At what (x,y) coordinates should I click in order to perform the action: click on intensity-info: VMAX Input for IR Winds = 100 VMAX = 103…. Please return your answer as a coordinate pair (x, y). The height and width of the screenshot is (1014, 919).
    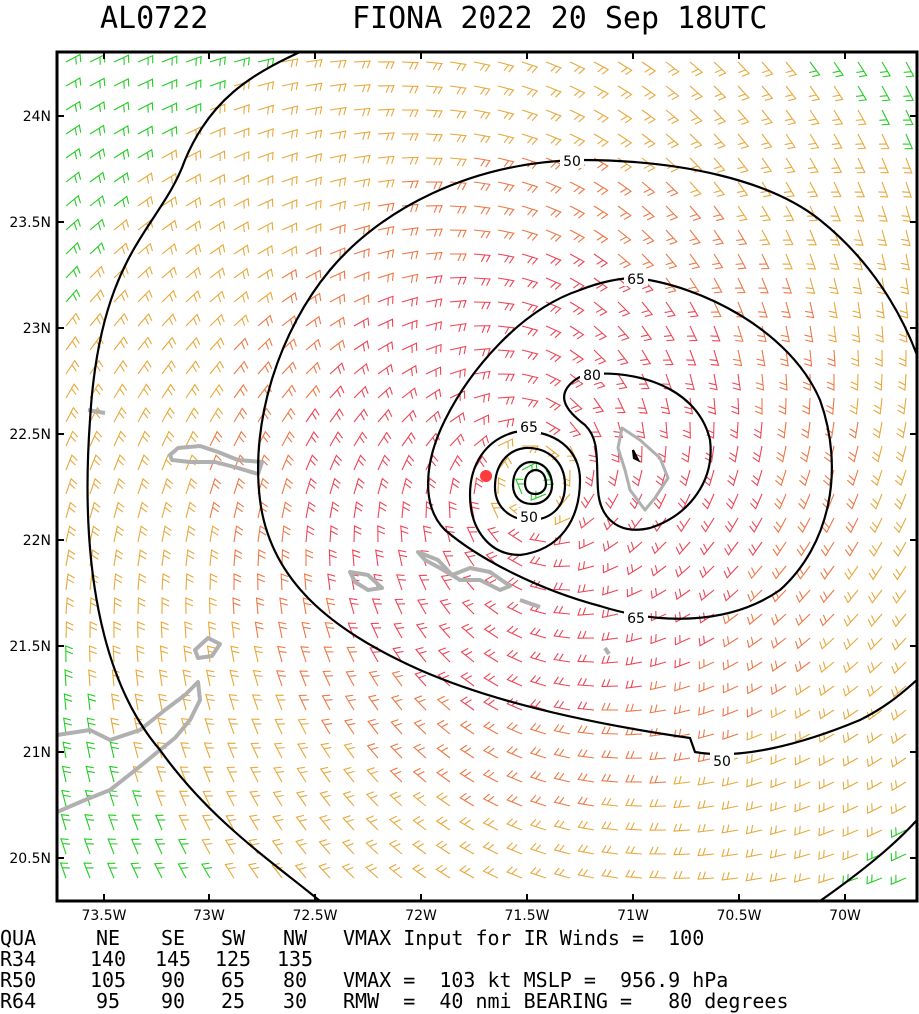
    Looking at the image, I should click on (566, 969).